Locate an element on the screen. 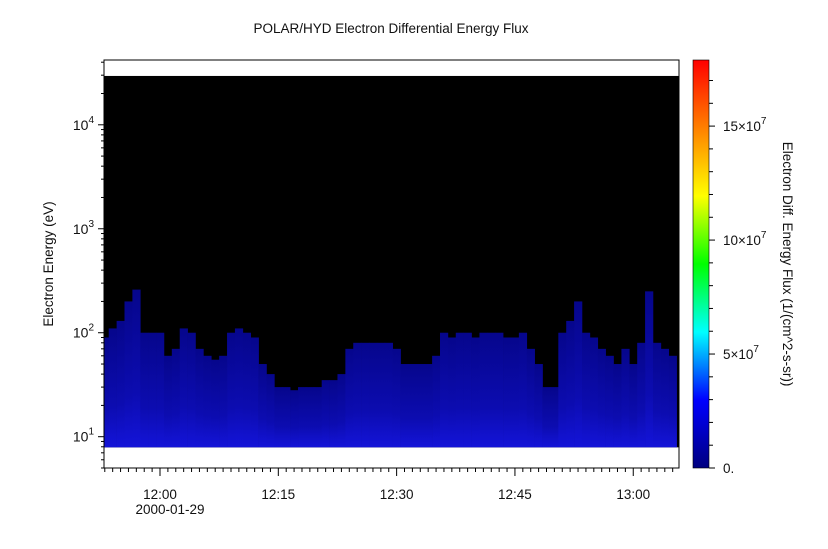 Image resolution: width=828 pixels, height=549 pixels. x-tick-label: 13:00 is located at coordinates (633, 494).